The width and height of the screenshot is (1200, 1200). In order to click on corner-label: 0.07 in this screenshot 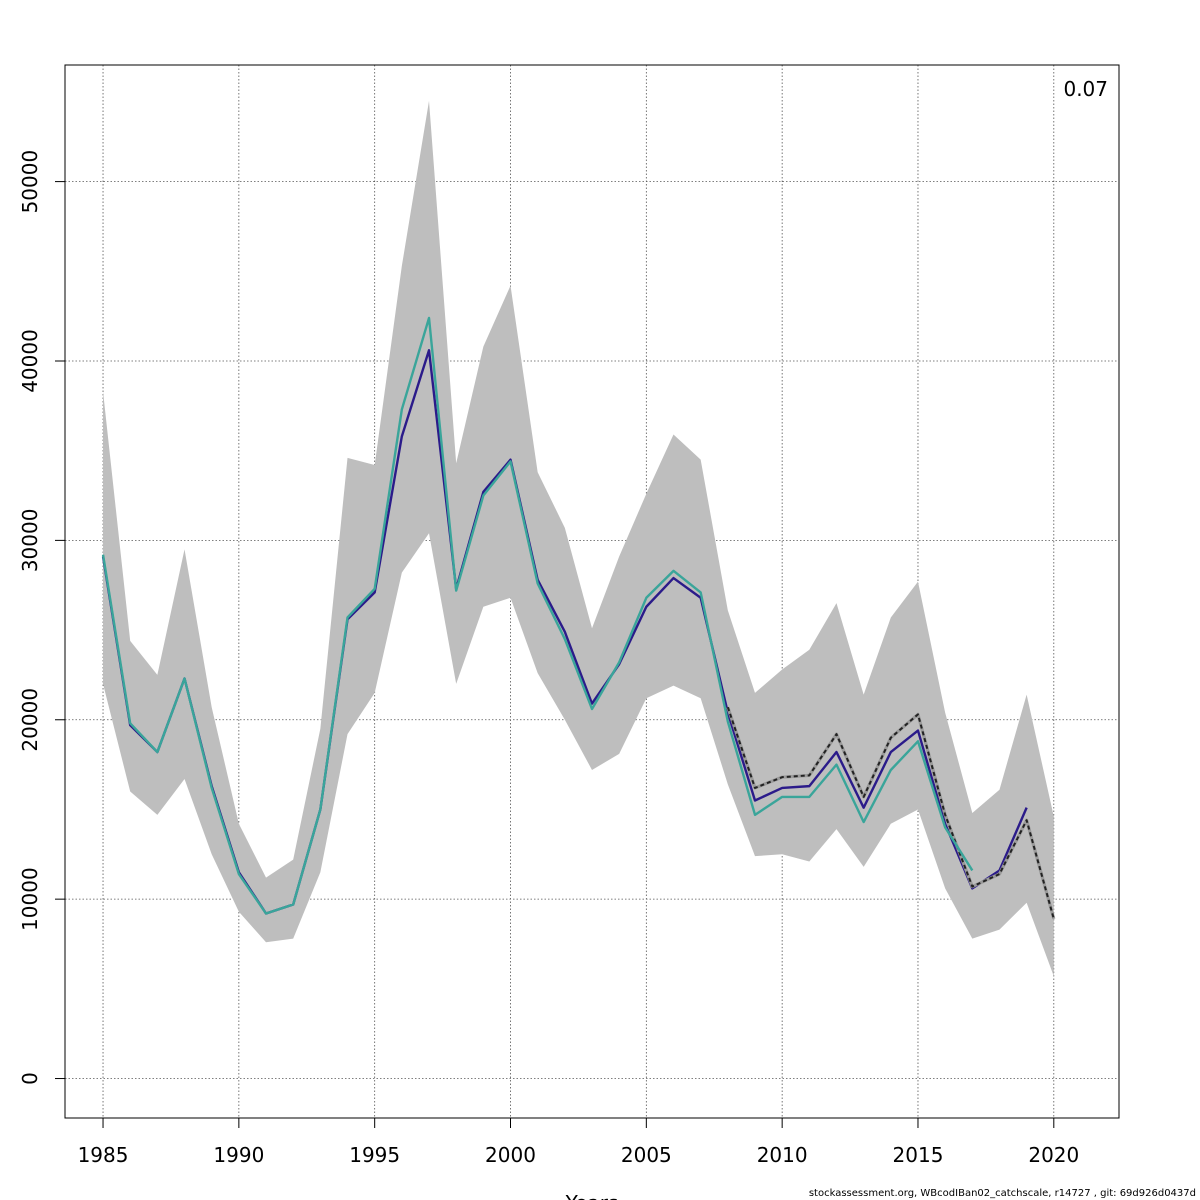, I will do `click(1085, 89)`.